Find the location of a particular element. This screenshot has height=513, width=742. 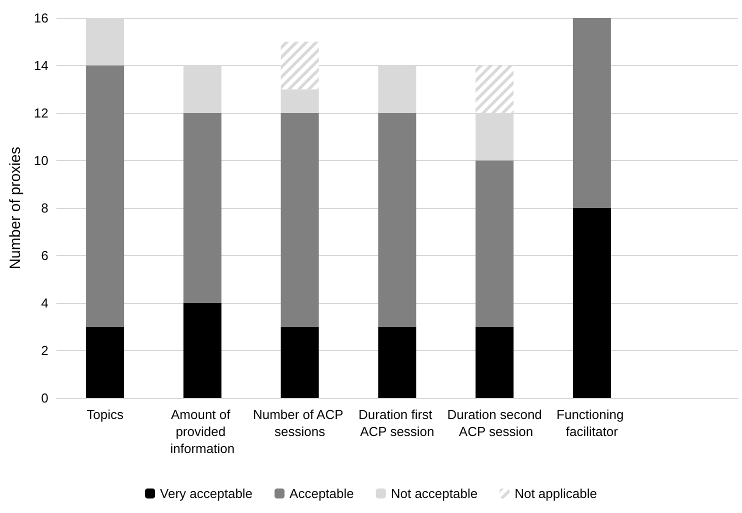

legend-label: Acceptable is located at coordinates (322, 493).